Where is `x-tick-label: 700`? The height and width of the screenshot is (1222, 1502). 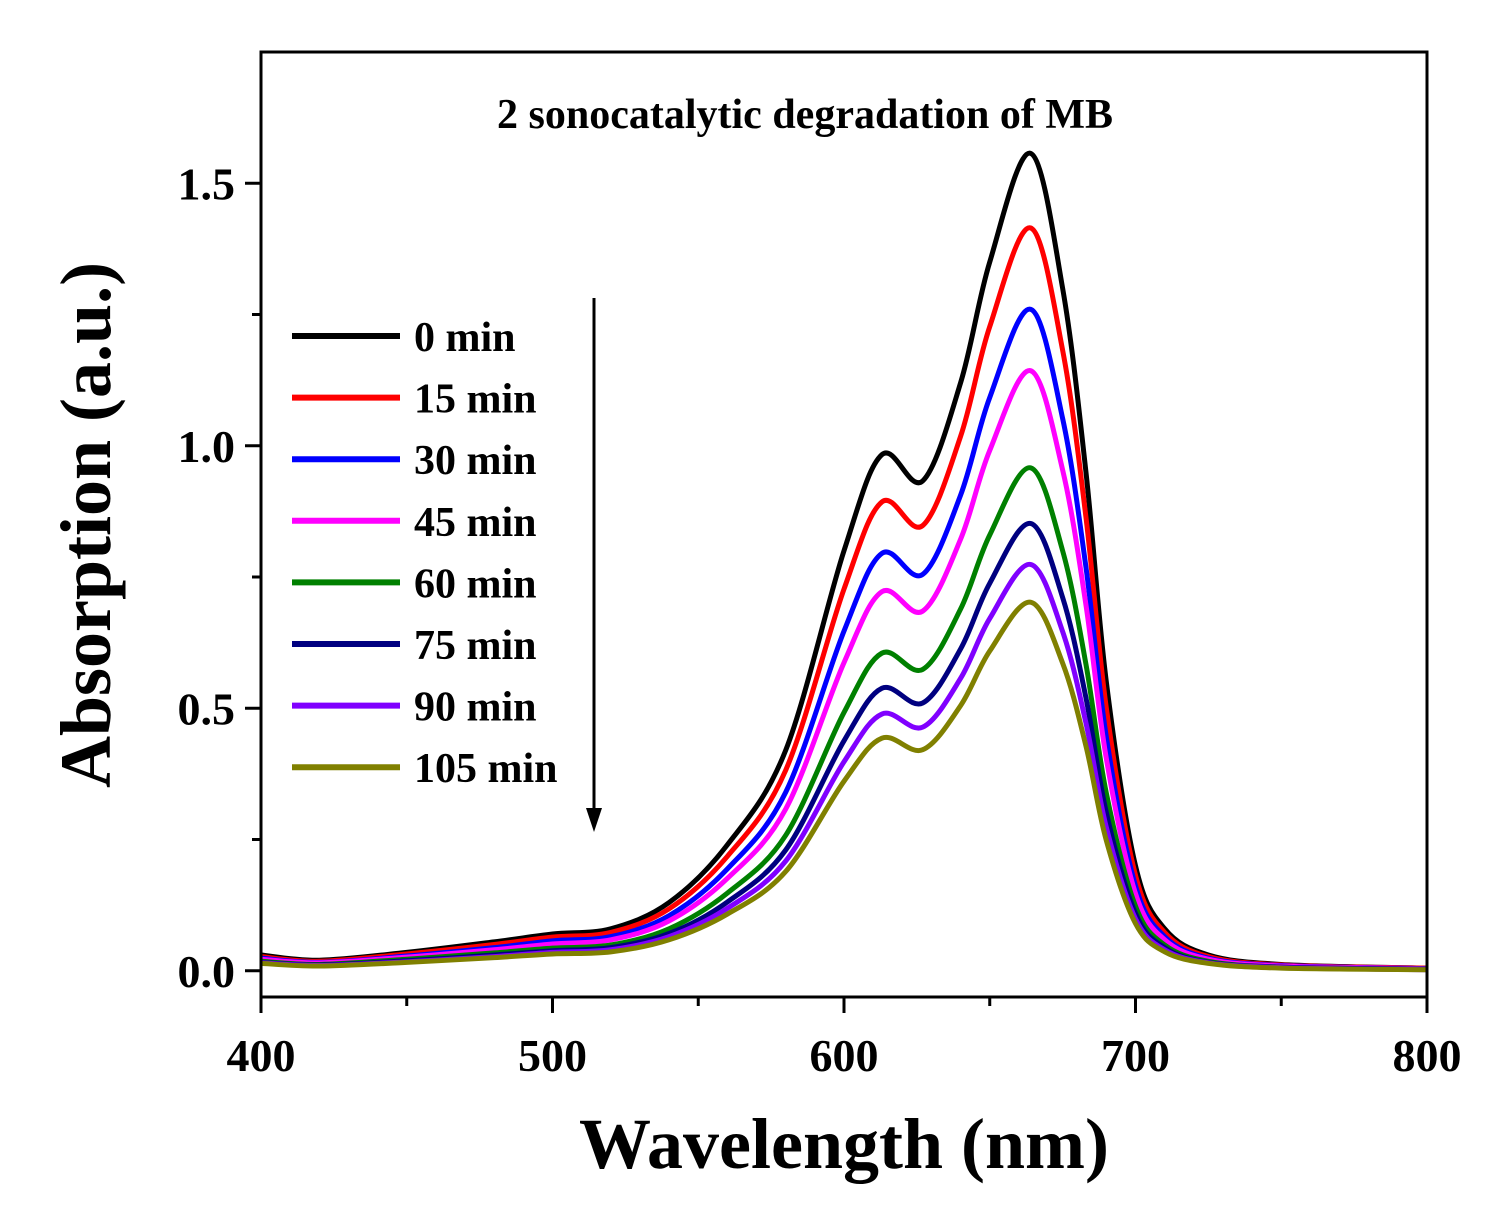
x-tick-label: 700 is located at coordinates (1135, 1055).